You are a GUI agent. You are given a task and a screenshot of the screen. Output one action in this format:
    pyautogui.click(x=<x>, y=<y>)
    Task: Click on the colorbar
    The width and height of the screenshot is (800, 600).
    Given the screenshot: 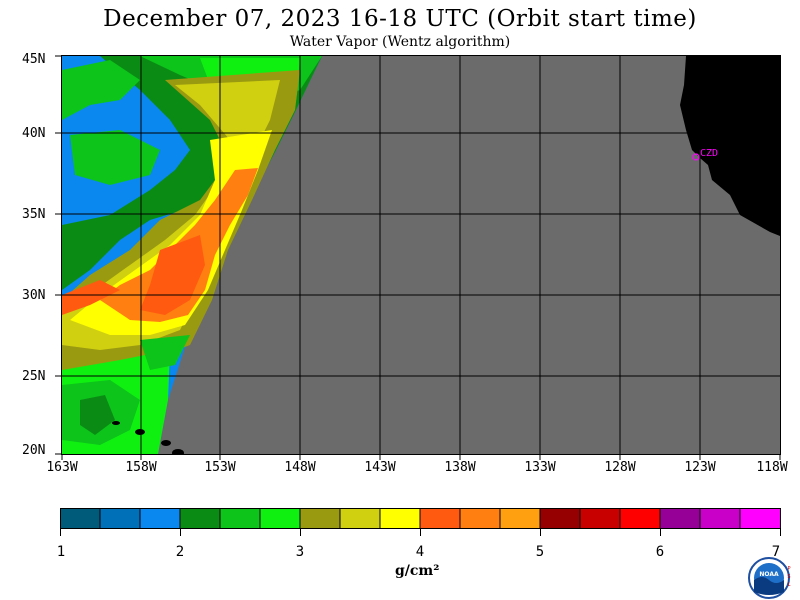 What is the action you would take?
    pyautogui.click(x=420, y=522)
    